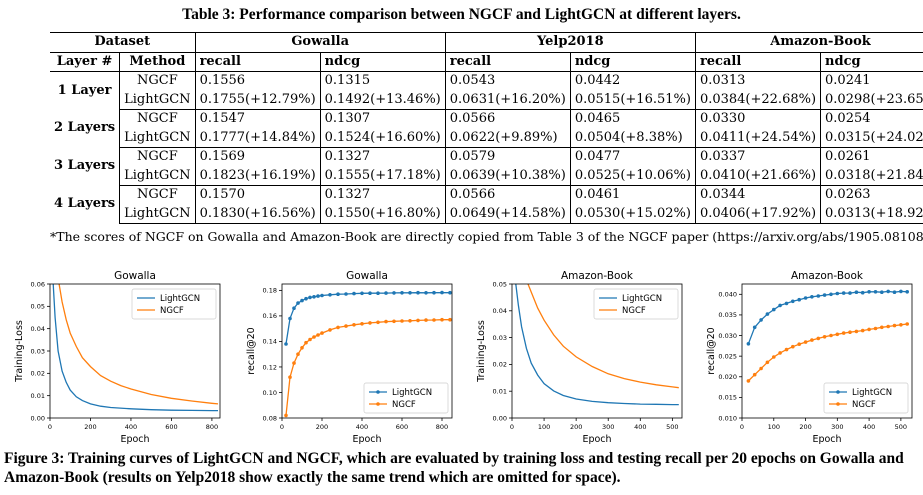  I want to click on layer-label: 2 Layers, so click(85, 128).